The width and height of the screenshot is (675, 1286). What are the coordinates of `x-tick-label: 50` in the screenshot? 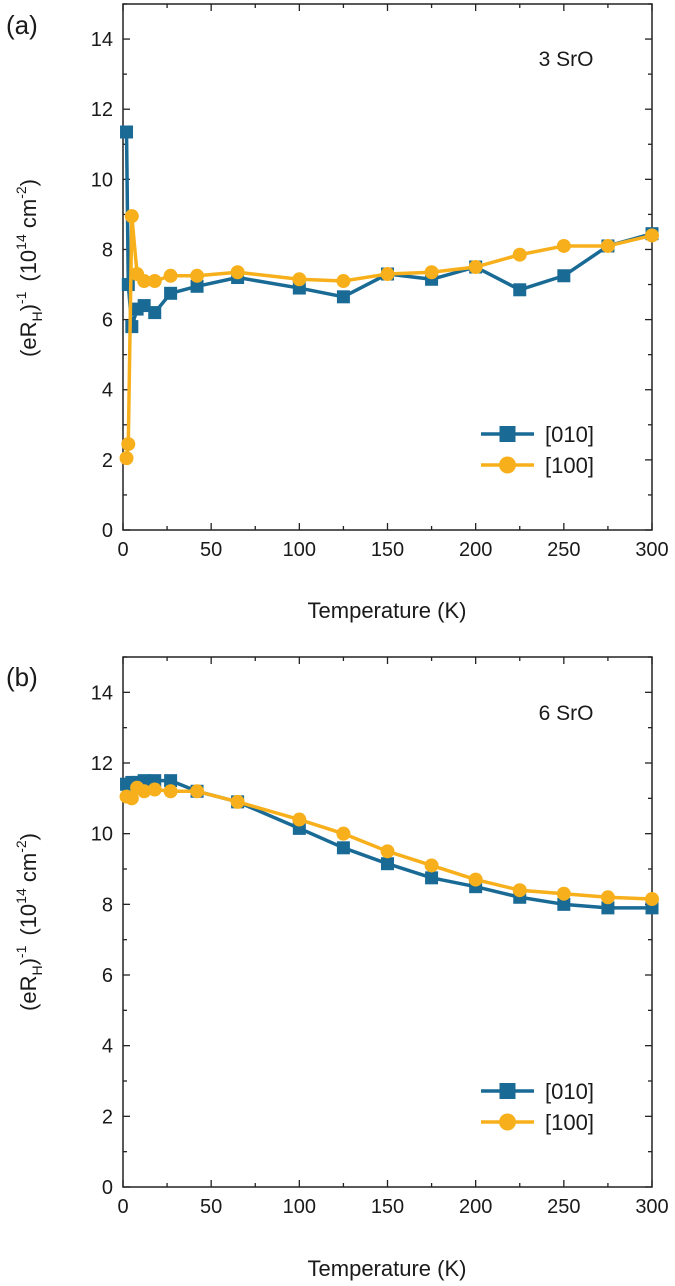 It's located at (211, 550).